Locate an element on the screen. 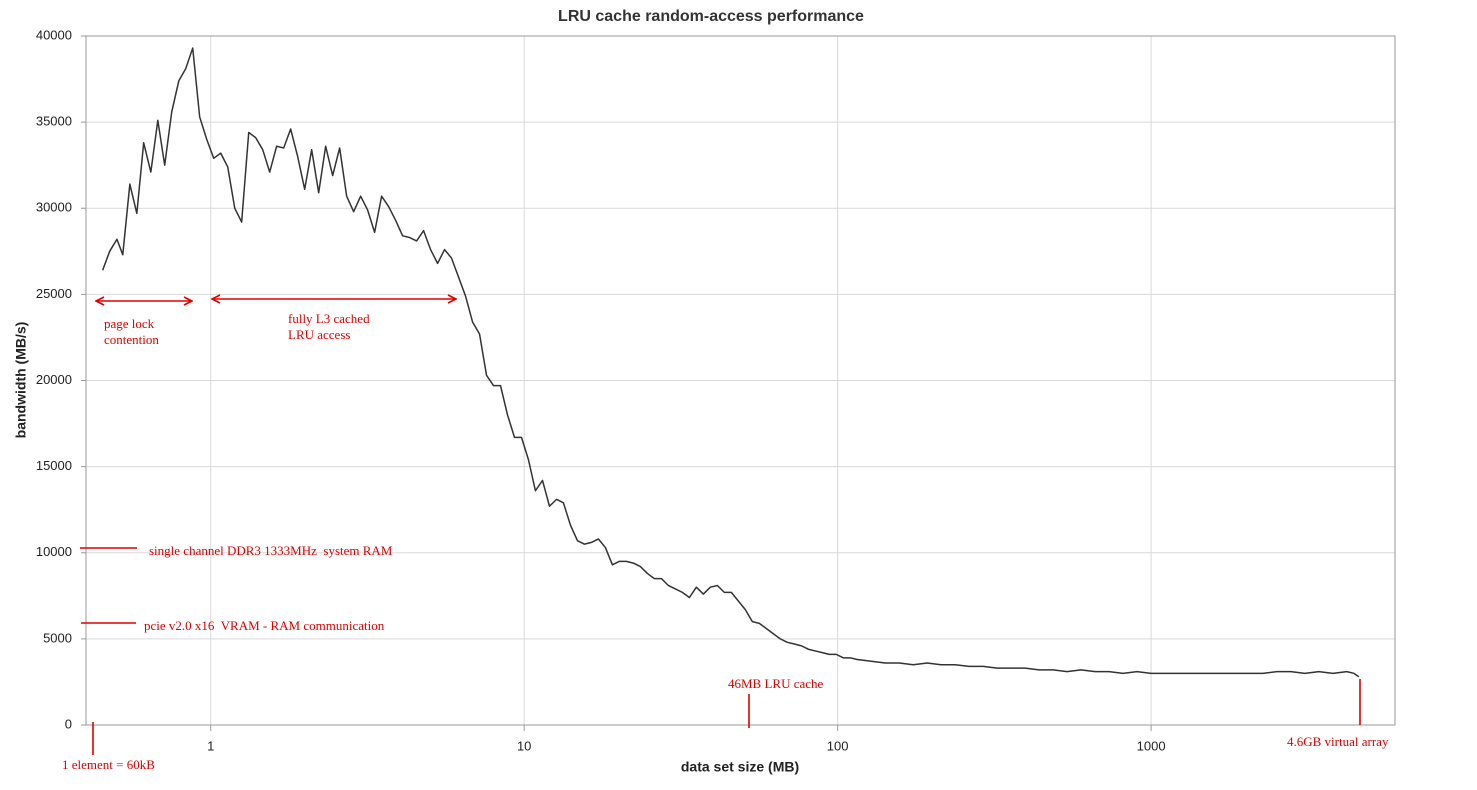 This screenshot has width=1477, height=790. y-tick-label: 30000 is located at coordinates (54, 207).